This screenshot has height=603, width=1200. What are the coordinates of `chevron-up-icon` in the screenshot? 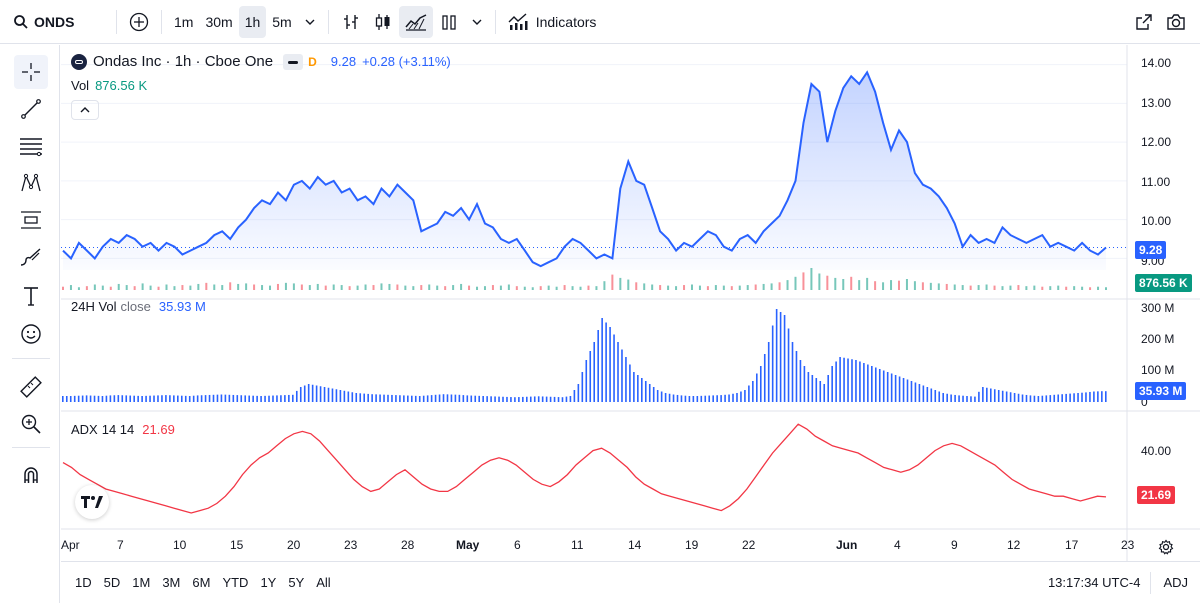 It's located at (85, 110).